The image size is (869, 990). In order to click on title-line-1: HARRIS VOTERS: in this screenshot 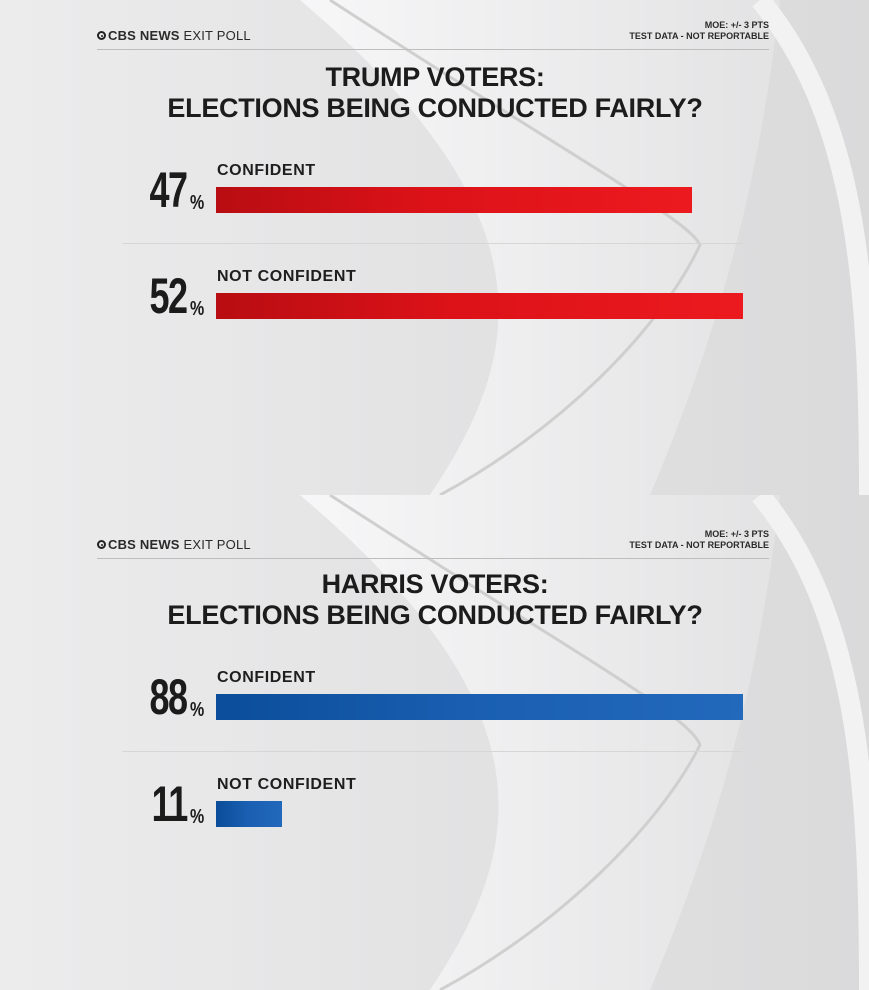, I will do `click(435, 584)`.